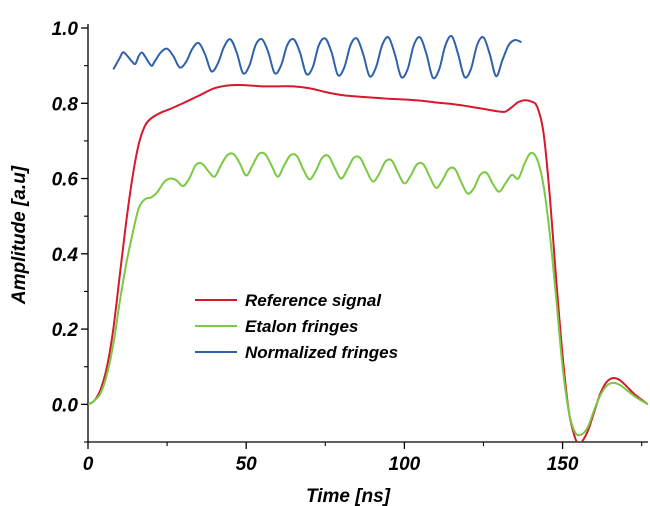 This screenshot has height=506, width=650. I want to click on y-tick-label: 1.0, so click(65, 29).